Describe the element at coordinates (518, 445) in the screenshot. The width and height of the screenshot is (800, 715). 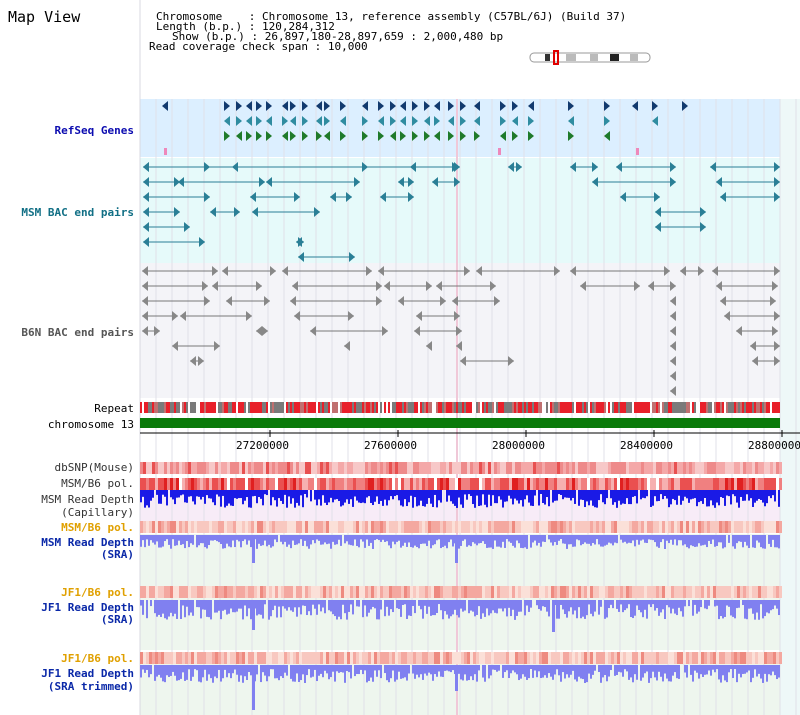
I see `axis-tick-label: 28000000` at that location.